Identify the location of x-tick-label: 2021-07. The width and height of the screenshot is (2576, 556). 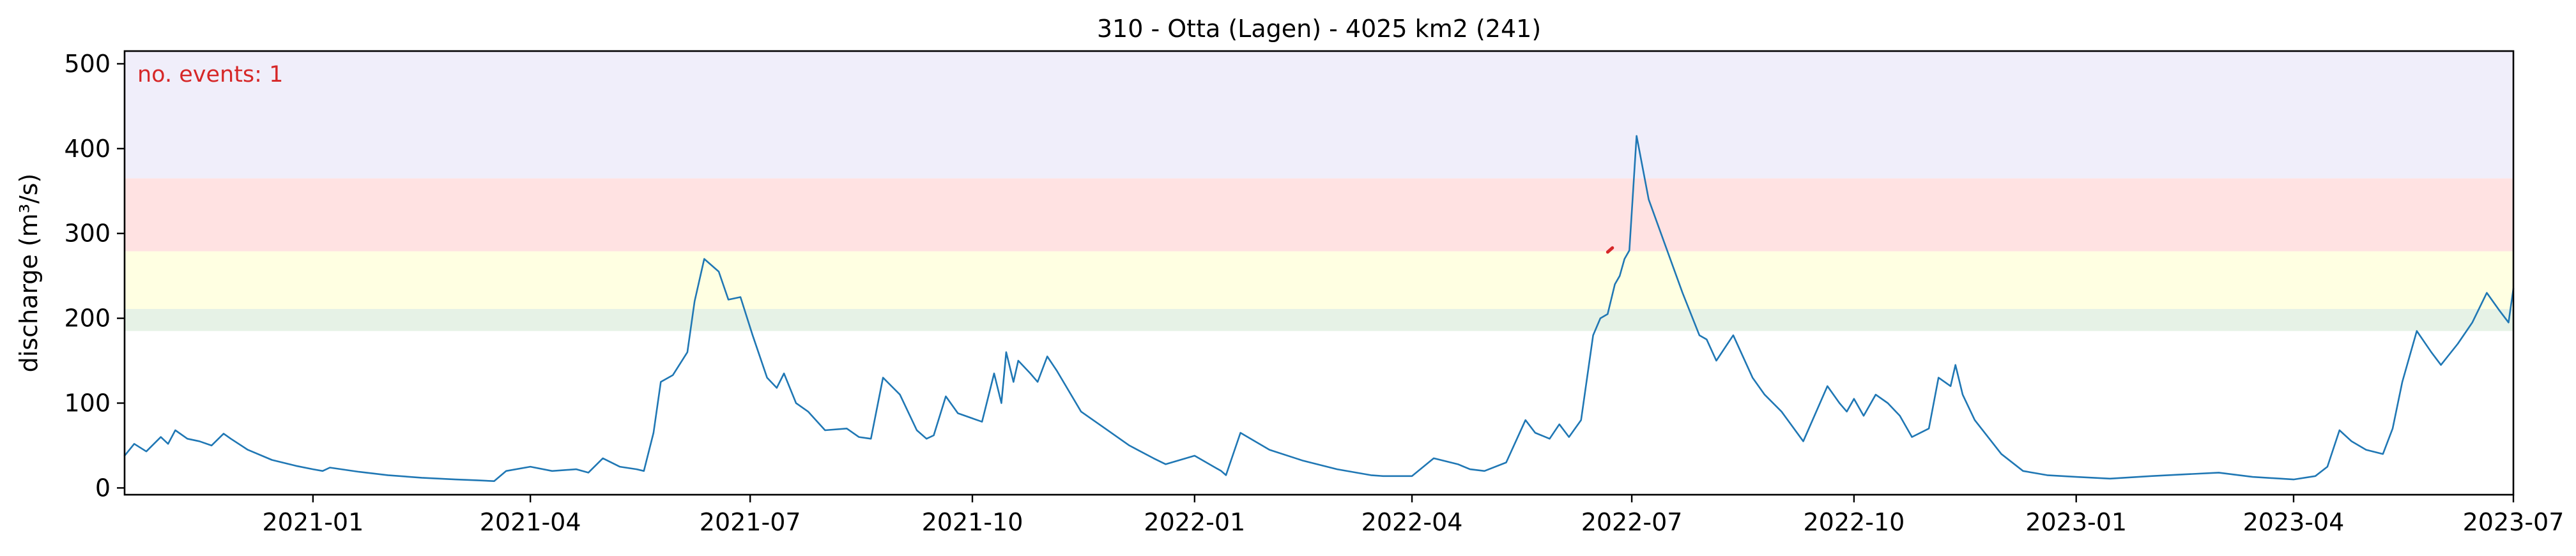
(750, 522).